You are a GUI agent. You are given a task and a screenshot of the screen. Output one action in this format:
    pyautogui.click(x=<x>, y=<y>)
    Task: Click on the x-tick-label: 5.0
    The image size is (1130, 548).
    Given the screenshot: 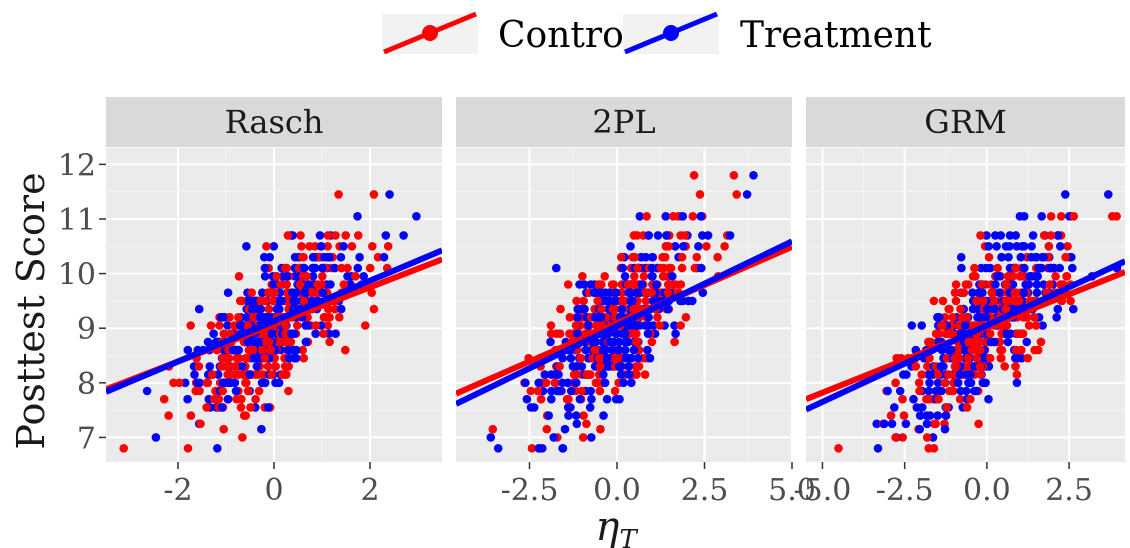 What is the action you would take?
    pyautogui.click(x=792, y=490)
    